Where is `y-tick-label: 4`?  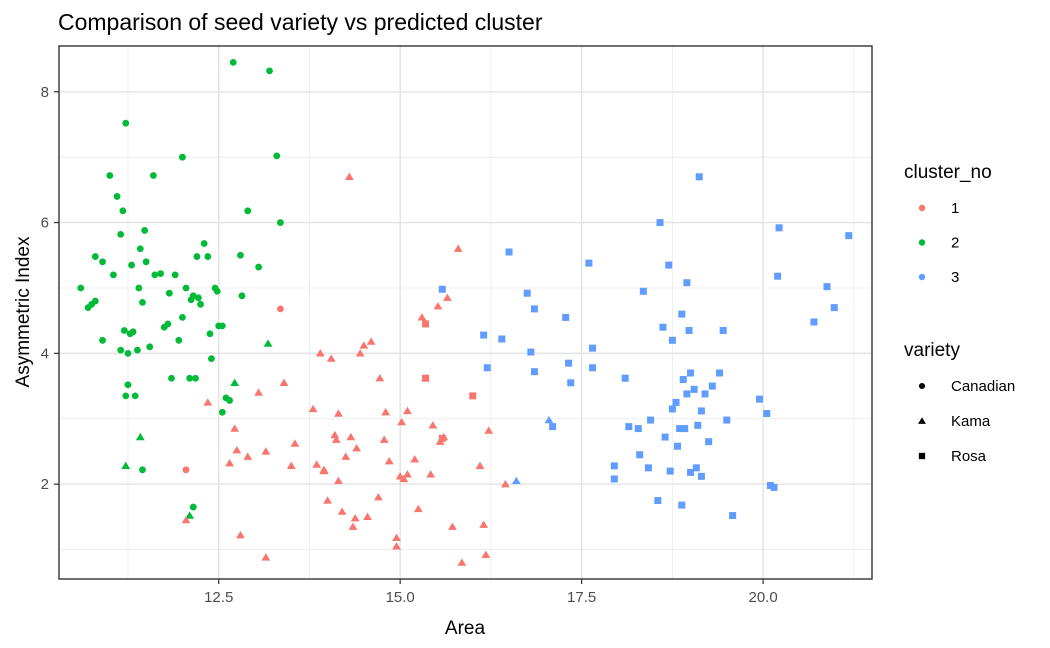
y-tick-label: 4 is located at coordinates (45, 353).